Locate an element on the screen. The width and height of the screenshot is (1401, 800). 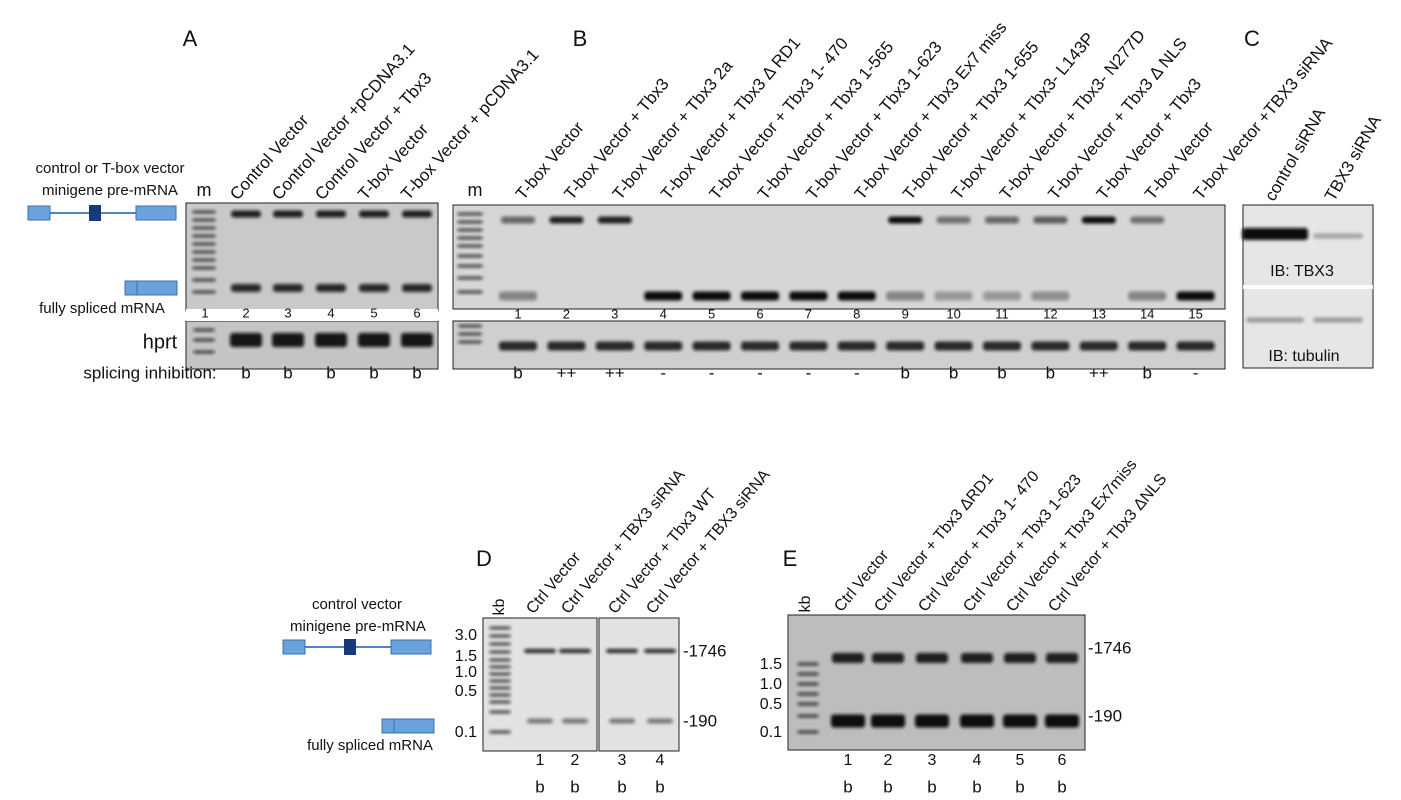
ladder-label: 1.5 is located at coordinates (771, 664).